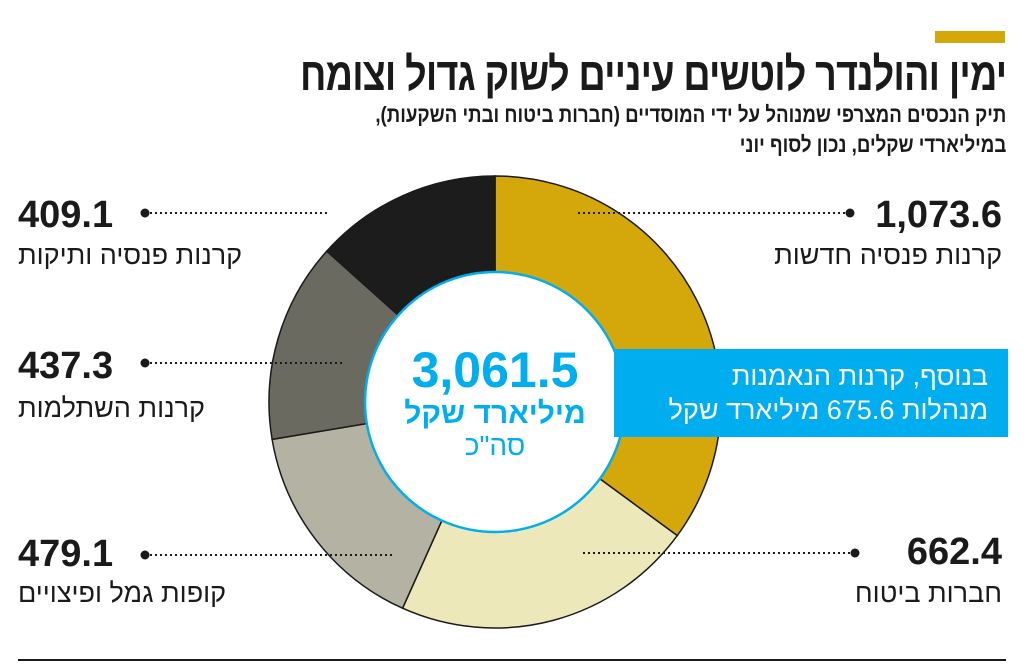  What do you see at coordinates (954, 552) in the screenshot?
I see `value-label-insurance: 662.4` at bounding box center [954, 552].